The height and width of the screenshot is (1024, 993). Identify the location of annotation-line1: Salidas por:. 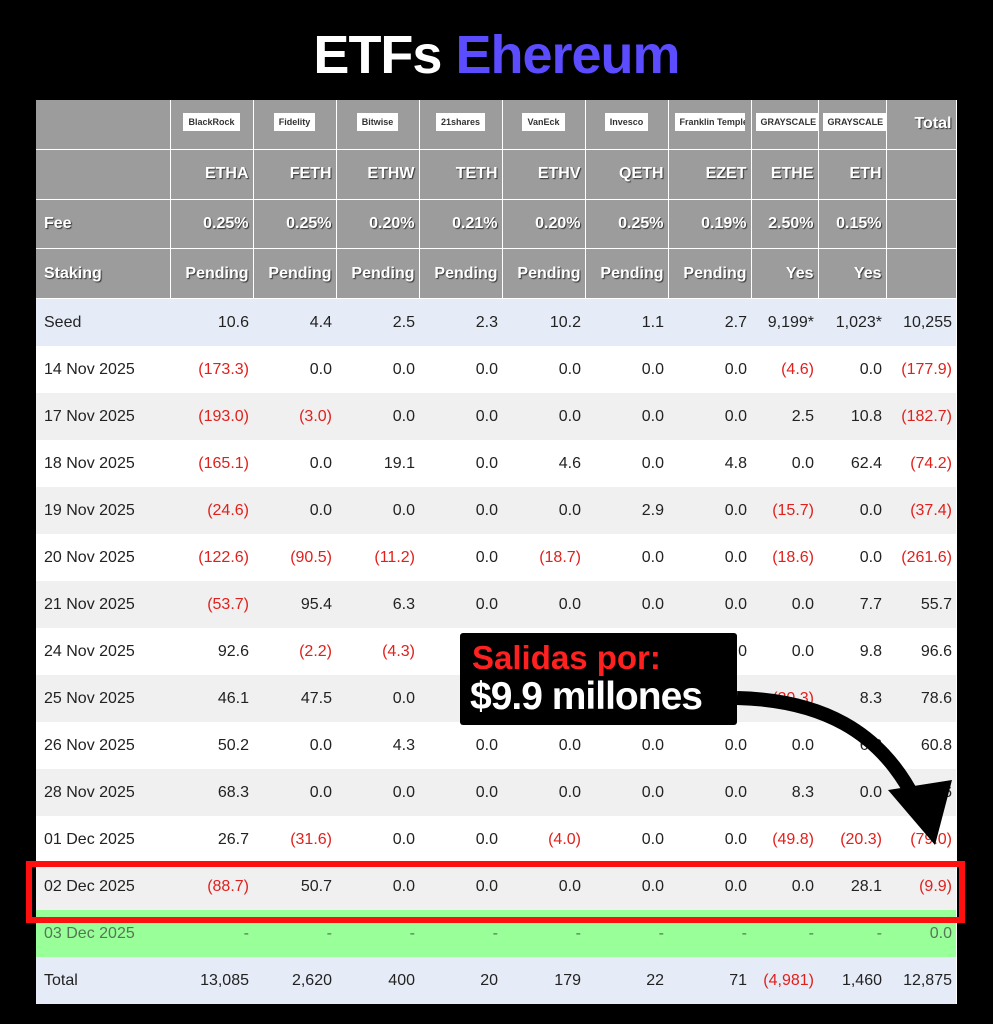
(566, 657).